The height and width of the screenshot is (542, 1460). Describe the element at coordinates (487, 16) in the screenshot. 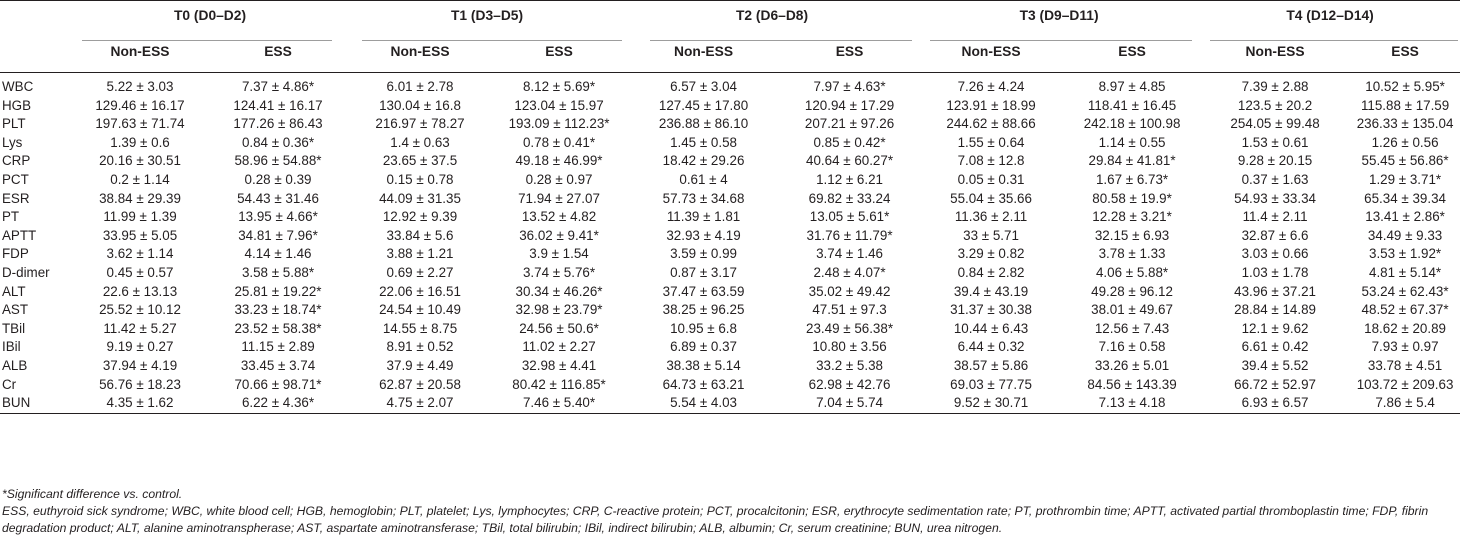

I see `group-header-t1: T1 (D3–D5)` at that location.